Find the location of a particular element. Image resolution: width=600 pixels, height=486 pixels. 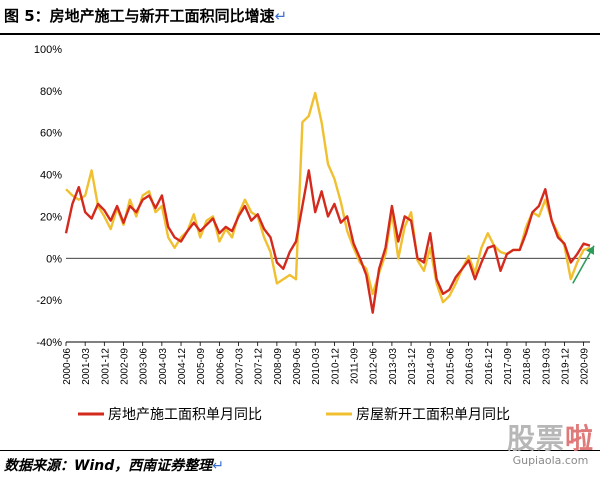

x-tick-label: 2004-03 is located at coordinates (163, 366).